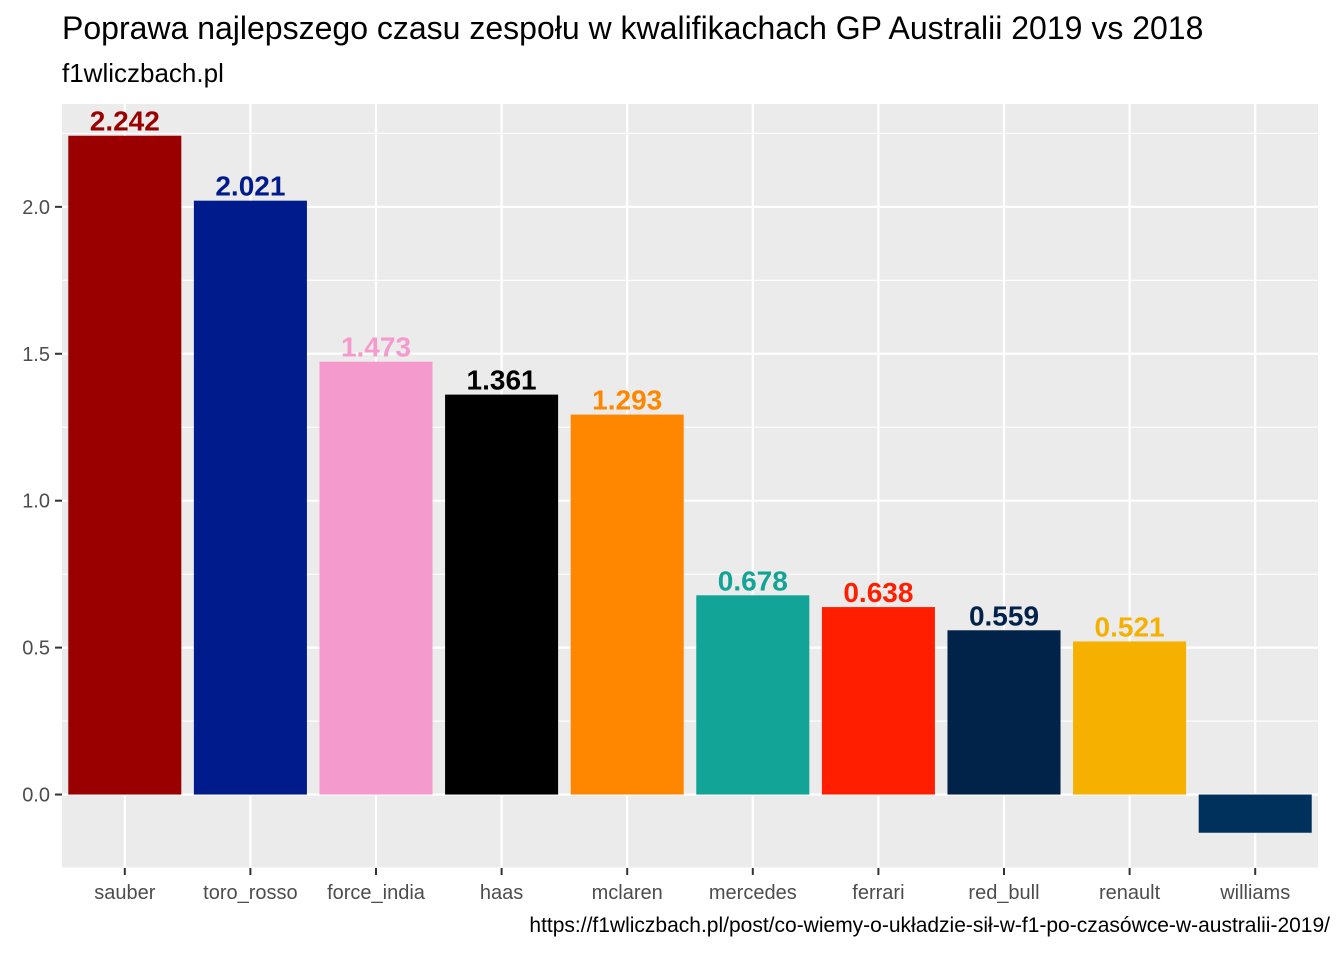  What do you see at coordinates (1130, 626) in the screenshot?
I see `data-label-renault: 0.521` at bounding box center [1130, 626].